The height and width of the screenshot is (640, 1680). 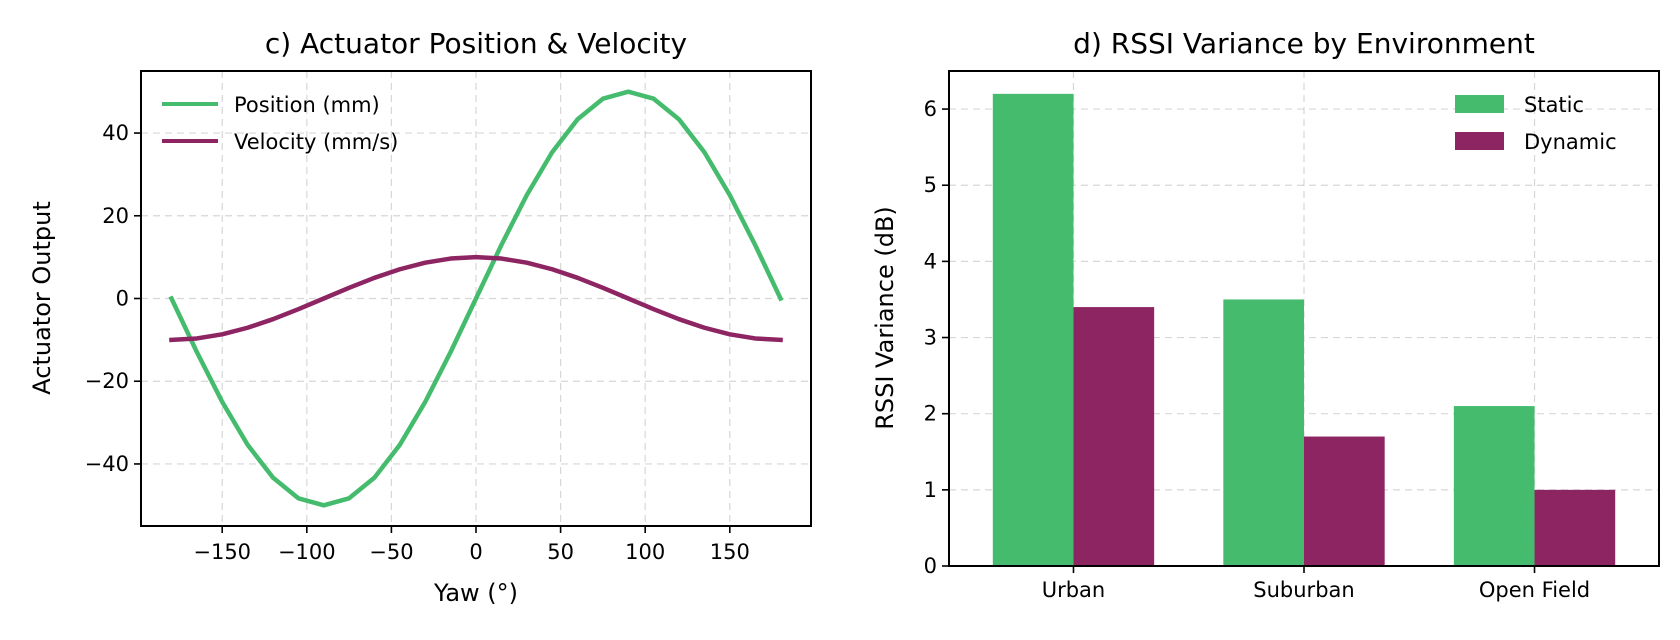 What do you see at coordinates (222, 552) in the screenshot?
I see `x-tick-label: −150` at bounding box center [222, 552].